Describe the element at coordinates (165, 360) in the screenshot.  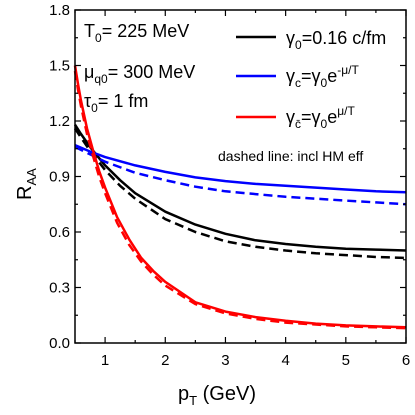
I see `x-tick-label: 2` at that location.